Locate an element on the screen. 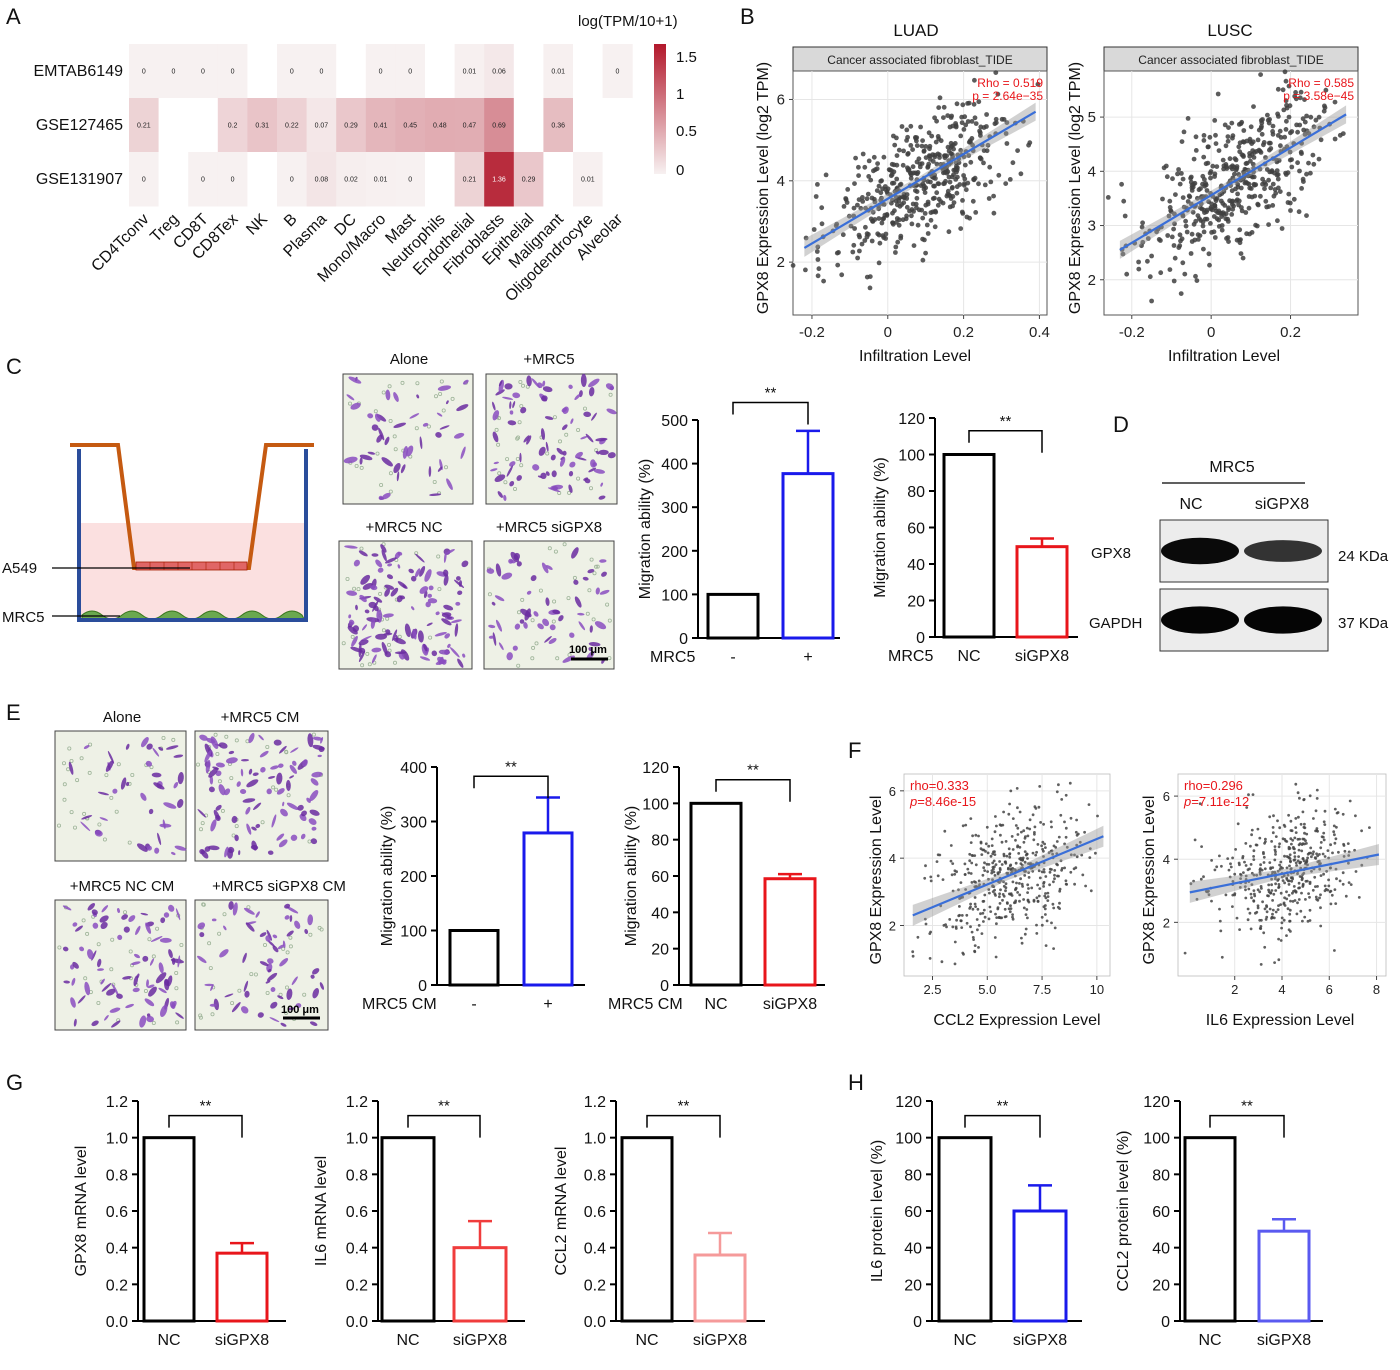  x-axis-group-label: MRC5 CM is located at coordinates (399, 1004).